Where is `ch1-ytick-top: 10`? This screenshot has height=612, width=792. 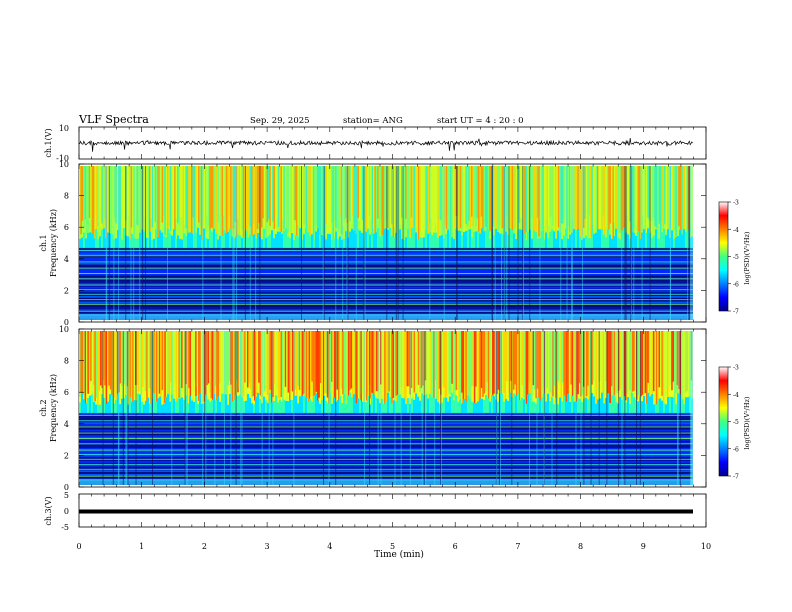 ch1-ytick-top: 10 is located at coordinates (64, 128).